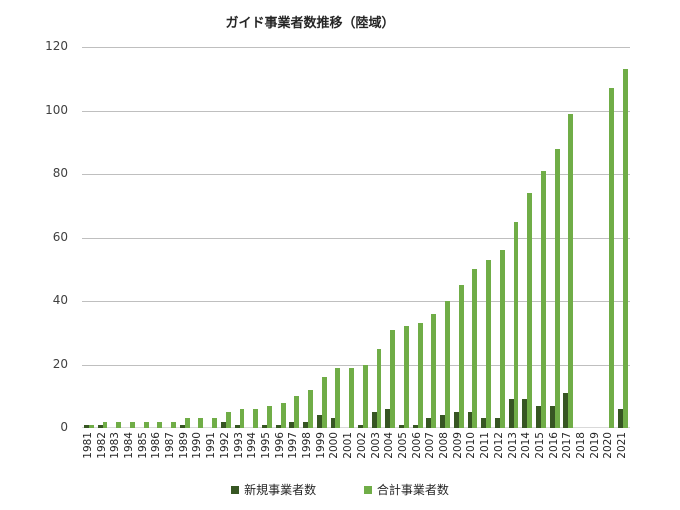  What do you see at coordinates (512, 445) in the screenshot?
I see `x-tick-label: 2013` at bounding box center [512, 445].